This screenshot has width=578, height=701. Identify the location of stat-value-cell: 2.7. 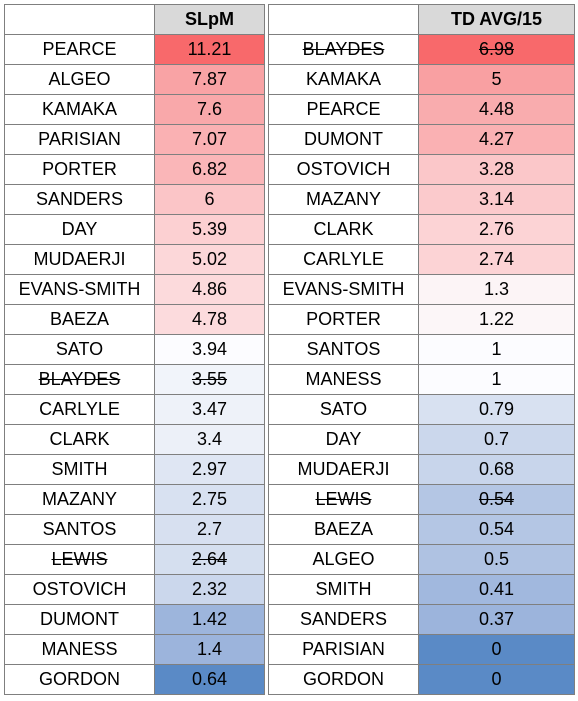
(209, 529).